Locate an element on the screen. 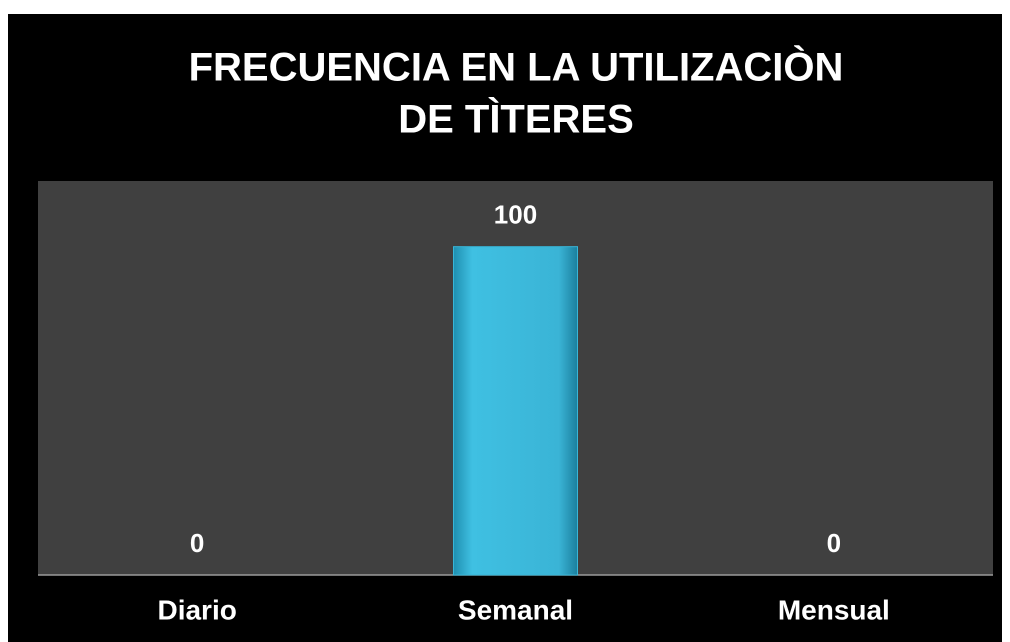 The image size is (1010, 642). x-tick-label: Semanal is located at coordinates (515, 609).